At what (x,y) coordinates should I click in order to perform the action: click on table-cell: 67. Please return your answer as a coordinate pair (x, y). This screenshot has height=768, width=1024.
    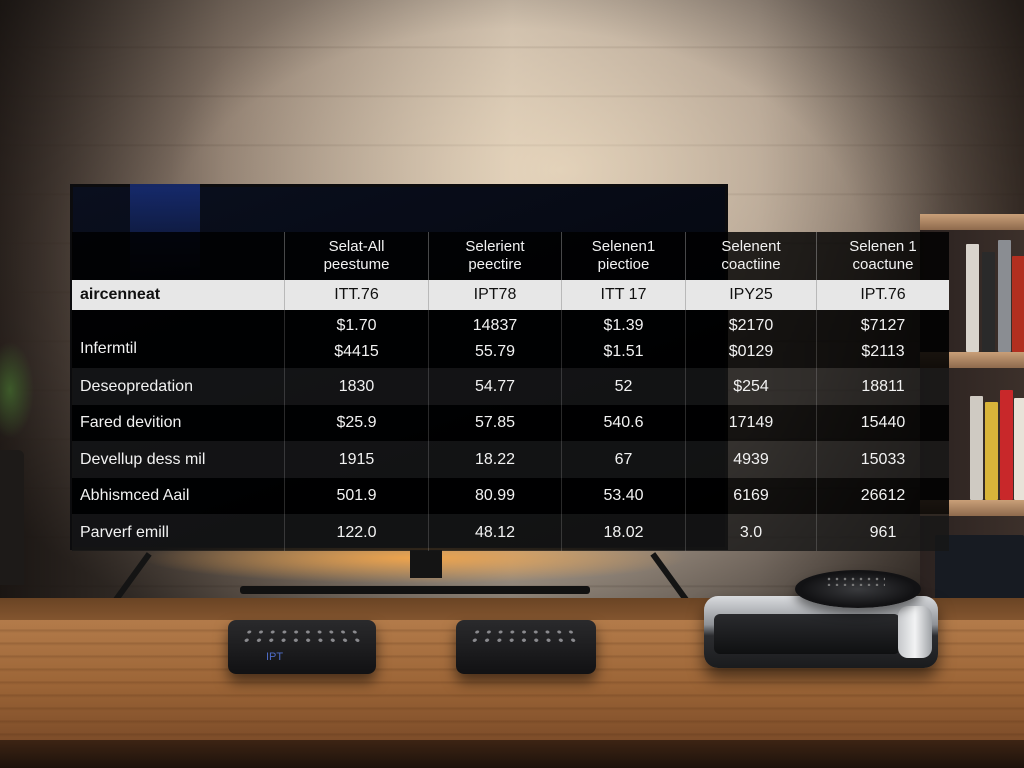
    Looking at the image, I should click on (623, 459).